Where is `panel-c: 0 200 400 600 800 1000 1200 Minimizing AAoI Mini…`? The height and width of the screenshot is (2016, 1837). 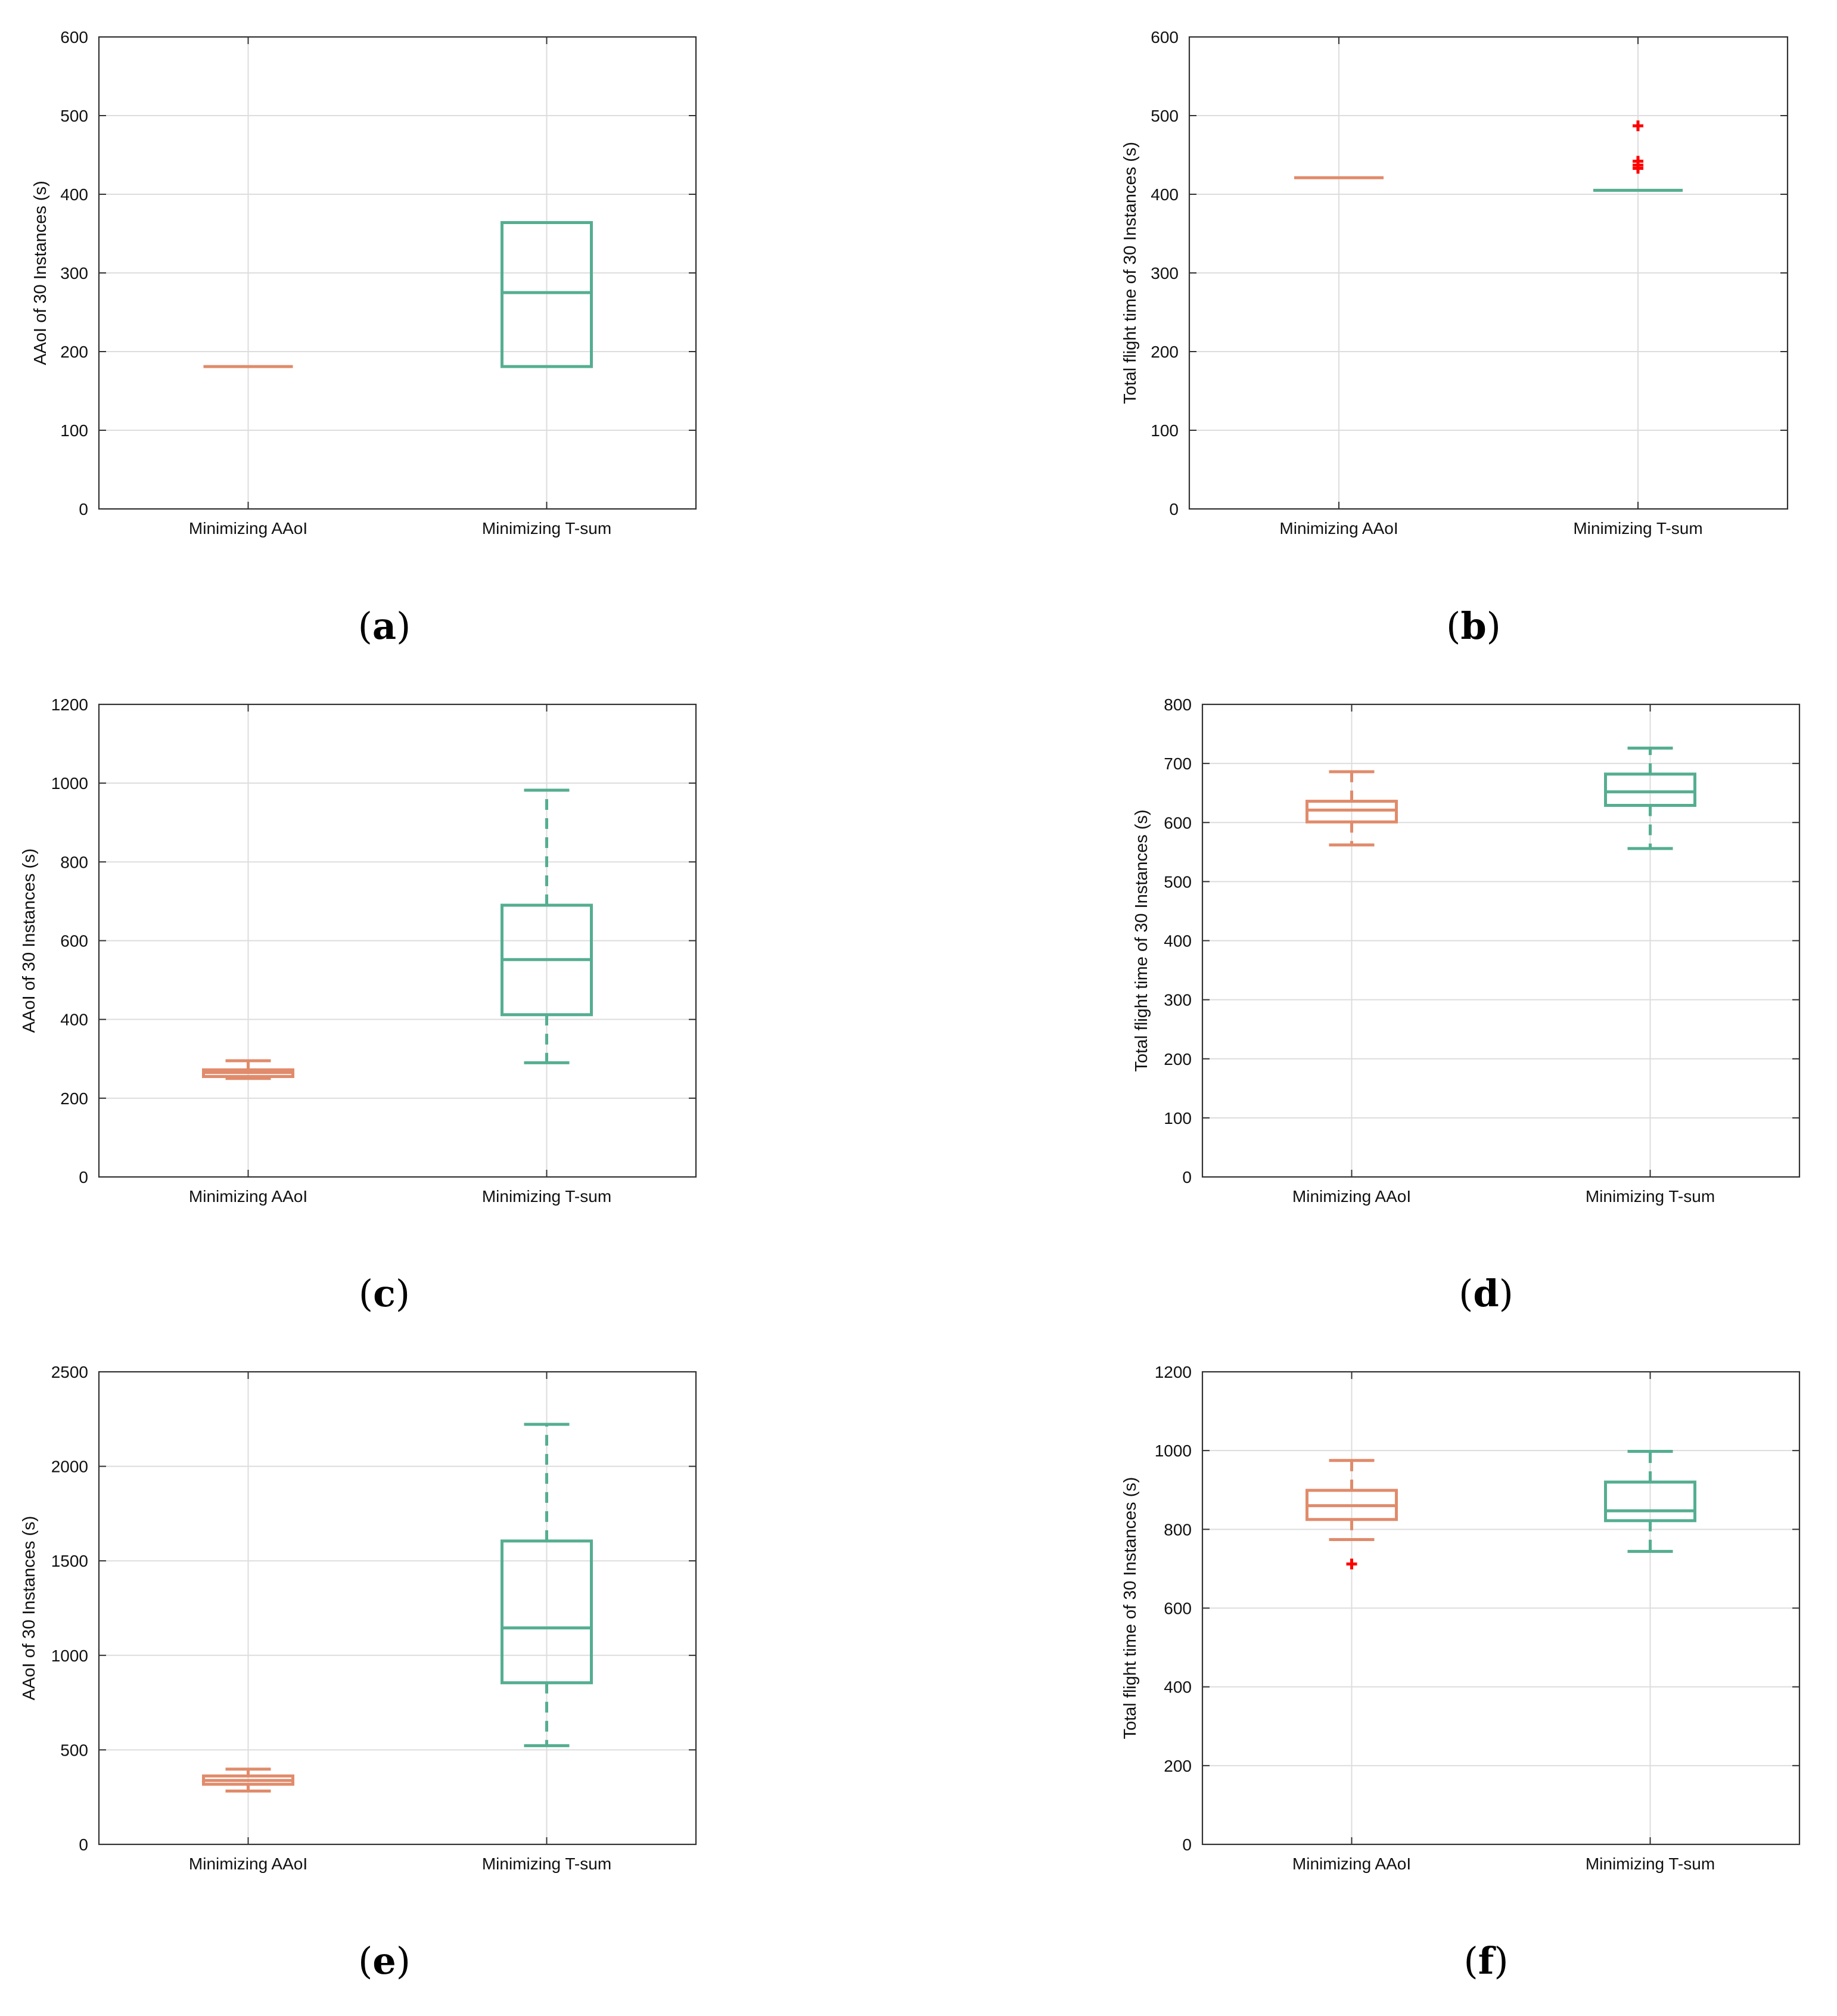 panel-c: 0 200 400 600 800 1000 1200 Minimizing AAoI Mini… is located at coordinates (359, 1005).